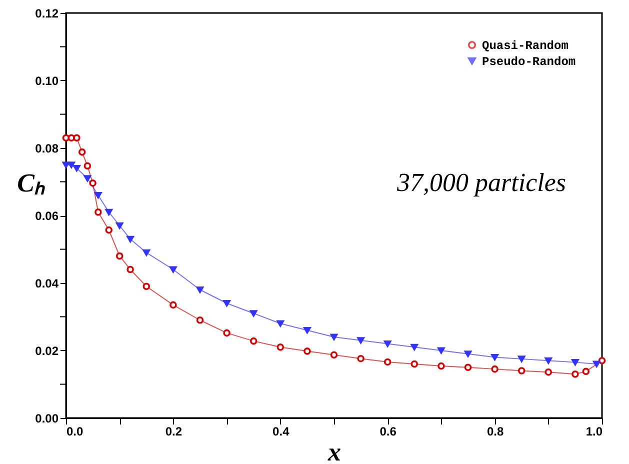  What do you see at coordinates (525, 46) in the screenshot?
I see `legend-label: Quasi-Random` at bounding box center [525, 46].